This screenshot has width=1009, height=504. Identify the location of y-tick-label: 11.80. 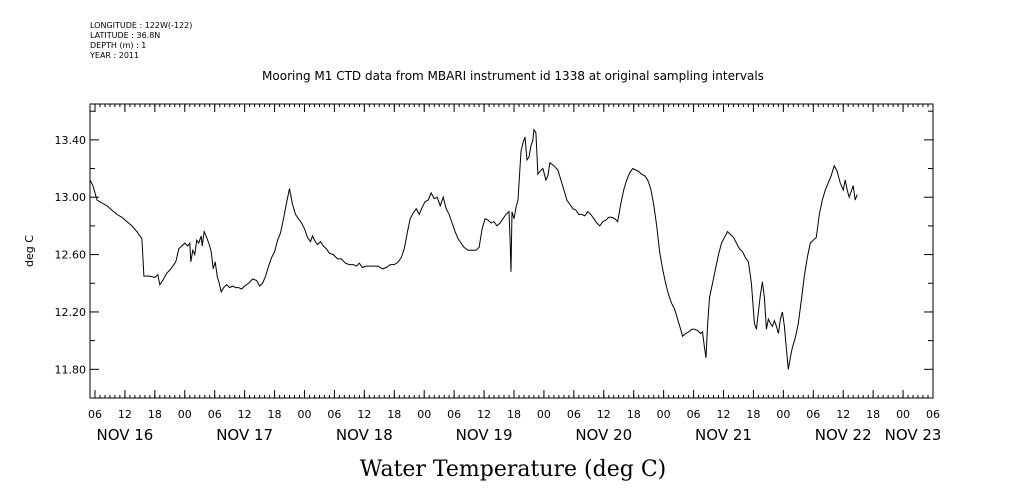
(71, 369).